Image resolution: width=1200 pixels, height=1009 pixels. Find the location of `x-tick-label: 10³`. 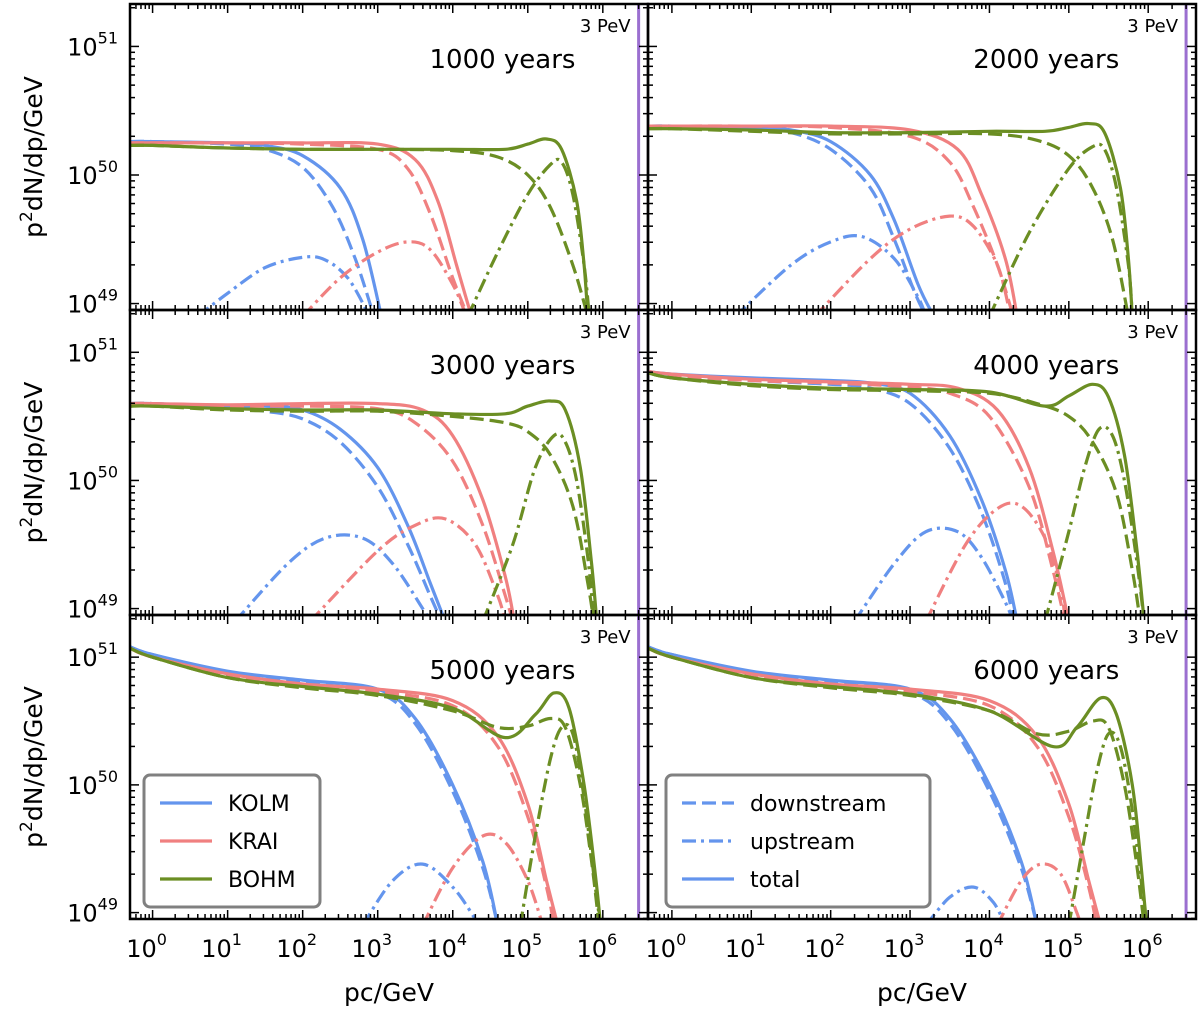

x-tick-label: 10³ is located at coordinates (904, 946).